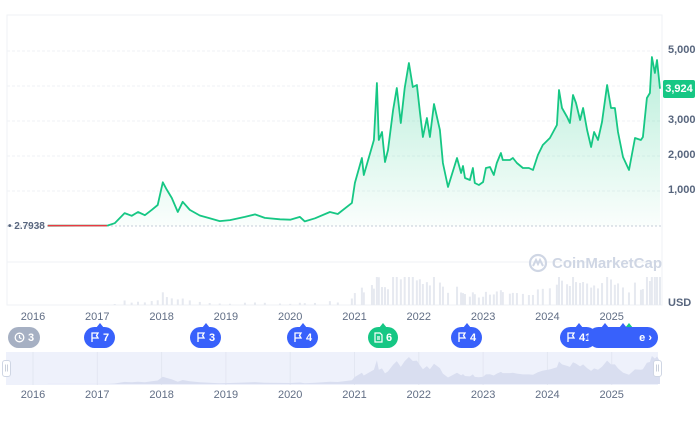 The height and width of the screenshot is (423, 696). What do you see at coordinates (161, 317) in the screenshot?
I see `x-tick-label: 2018` at bounding box center [161, 317].